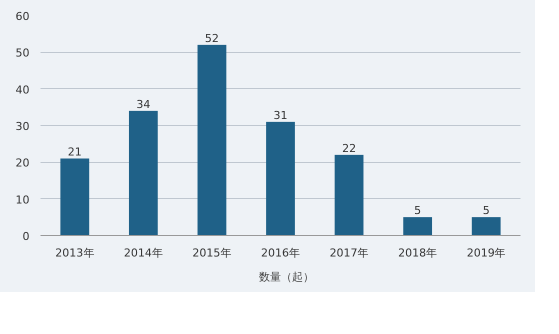 This screenshot has height=334, width=559. Describe the element at coordinates (23, 163) in the screenshot. I see `y-tick-label: 20` at that location.